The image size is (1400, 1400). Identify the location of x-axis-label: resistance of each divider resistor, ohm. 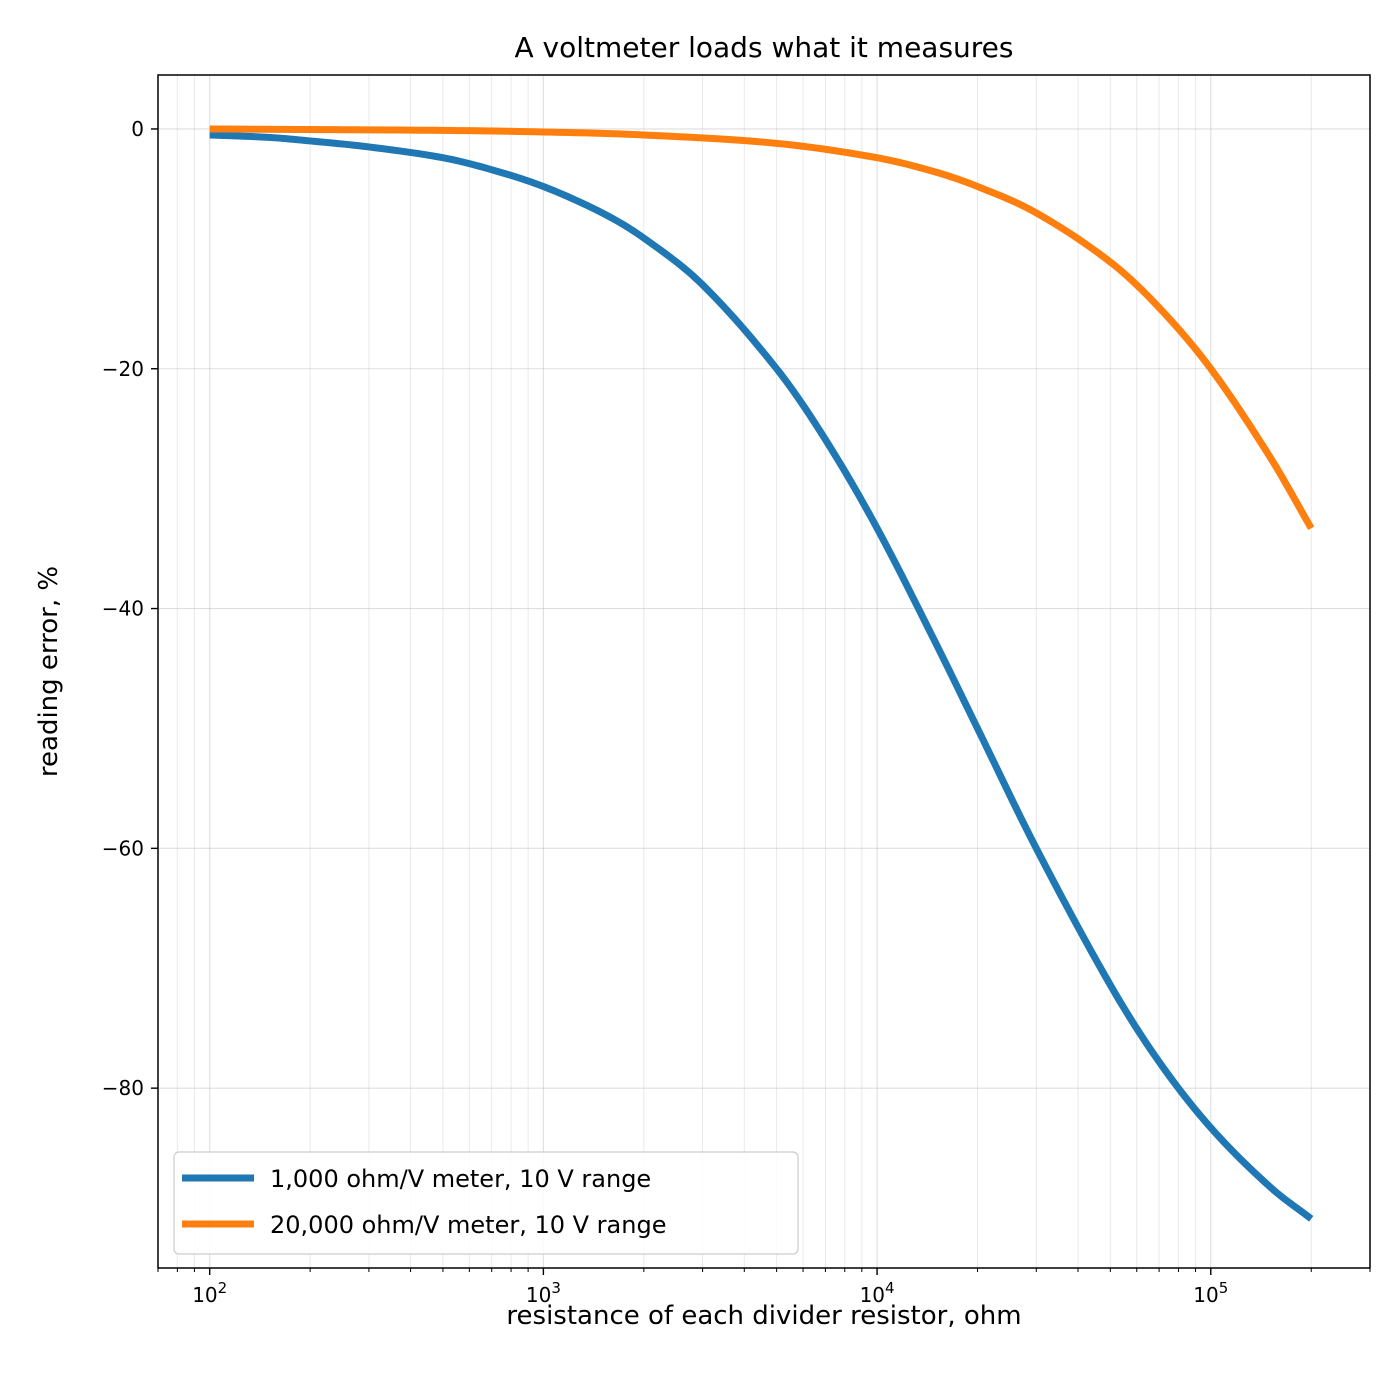
(763, 1316).